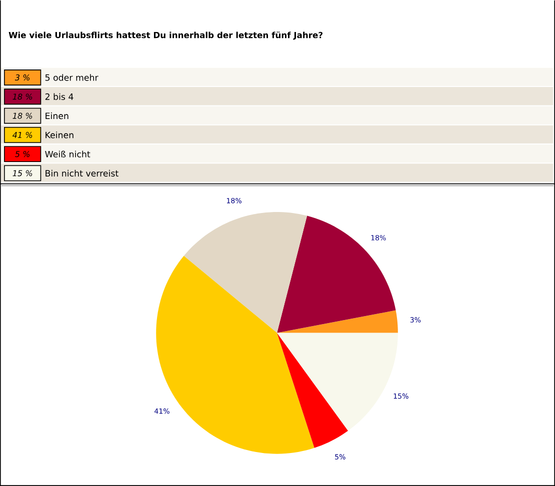  Describe the element at coordinates (82, 173) in the screenshot. I see `legend-label: Bin nicht verreist` at that location.